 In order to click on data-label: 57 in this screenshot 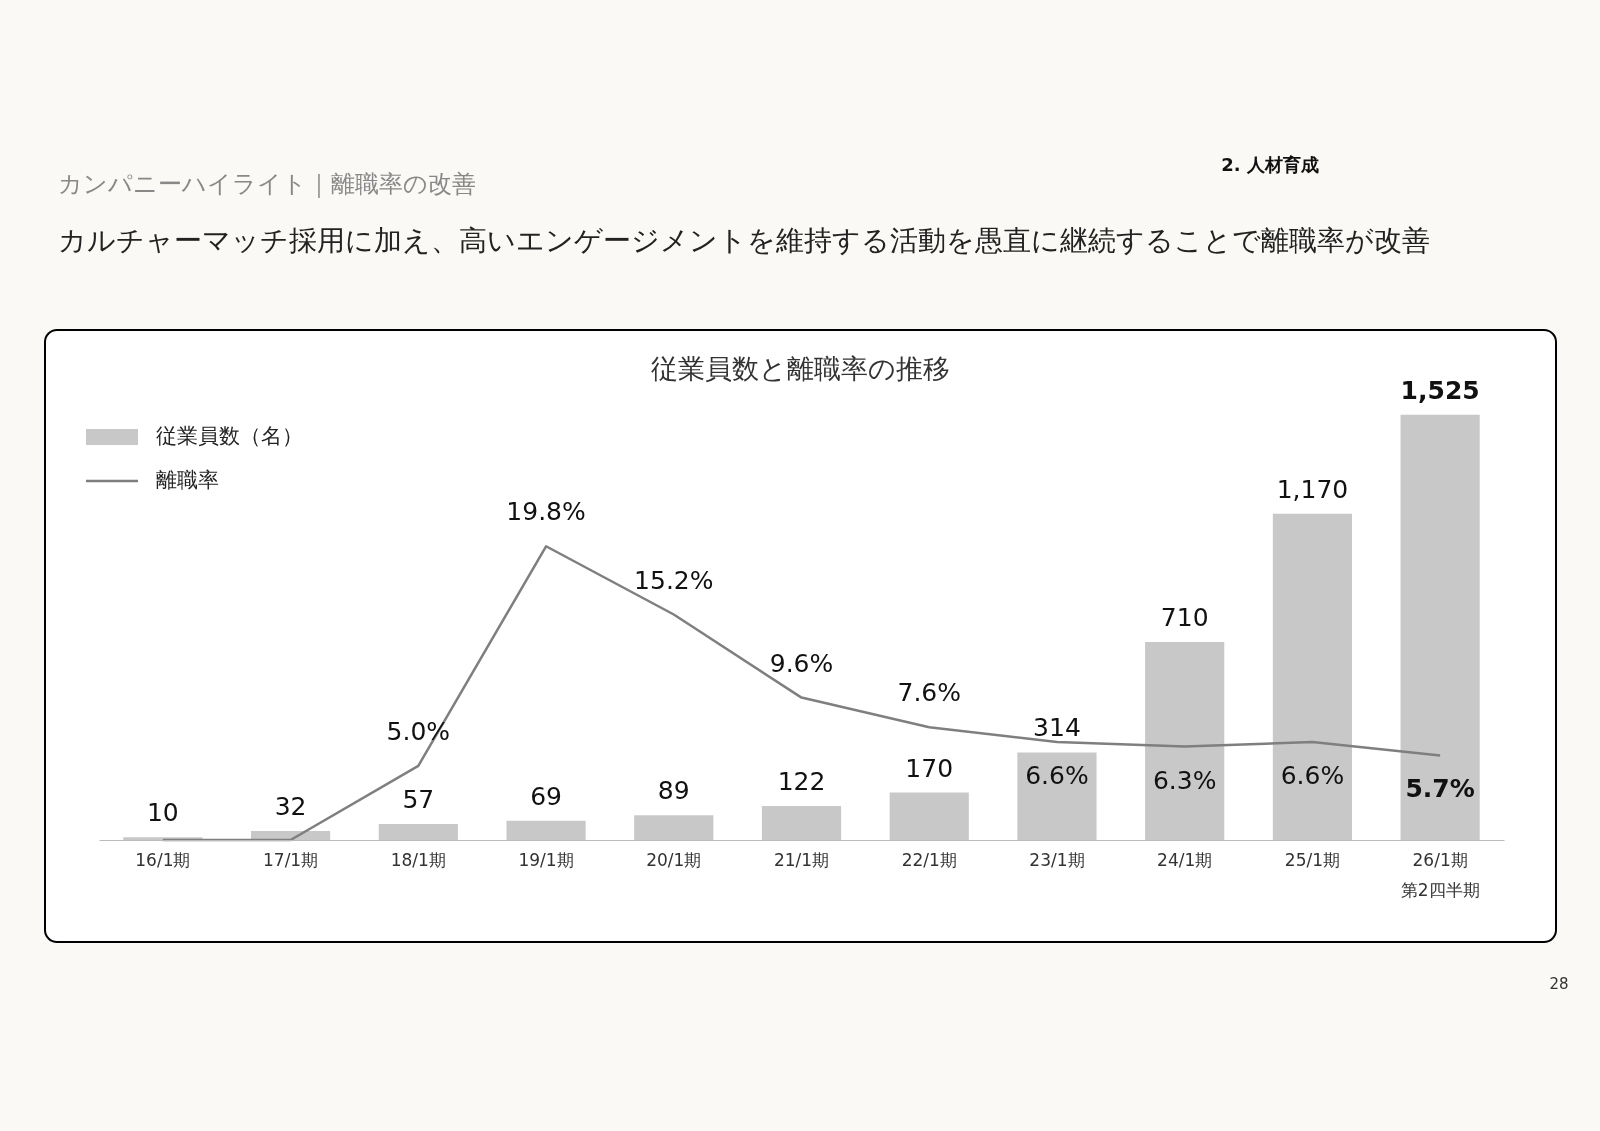, I will do `click(418, 800)`.